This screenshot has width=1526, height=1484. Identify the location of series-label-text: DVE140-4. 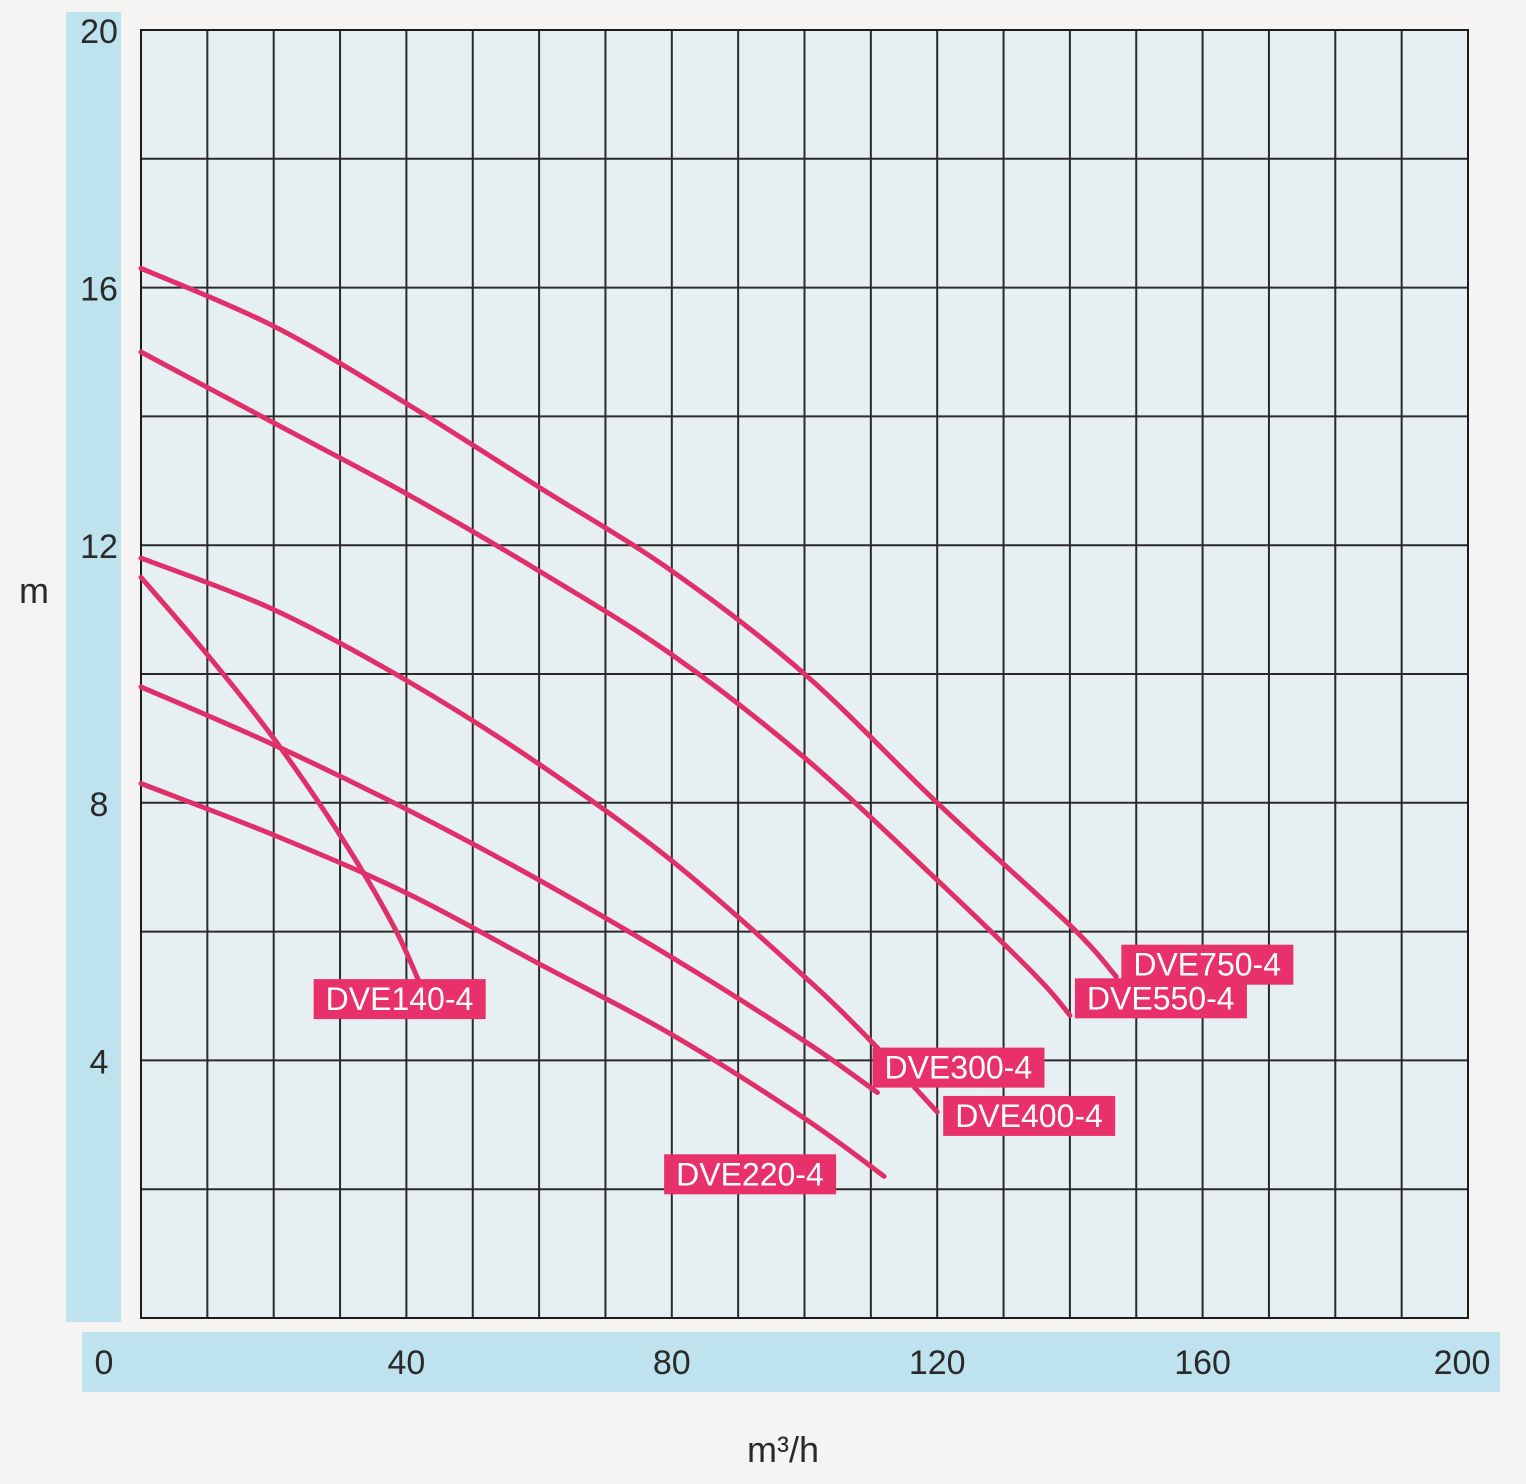
(400, 999).